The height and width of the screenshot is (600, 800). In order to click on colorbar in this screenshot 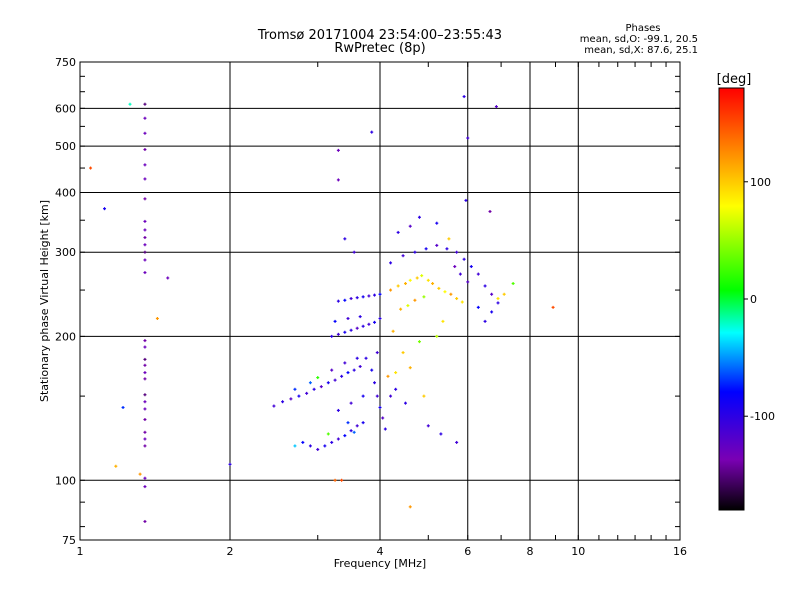, I will do `click(731, 299)`.